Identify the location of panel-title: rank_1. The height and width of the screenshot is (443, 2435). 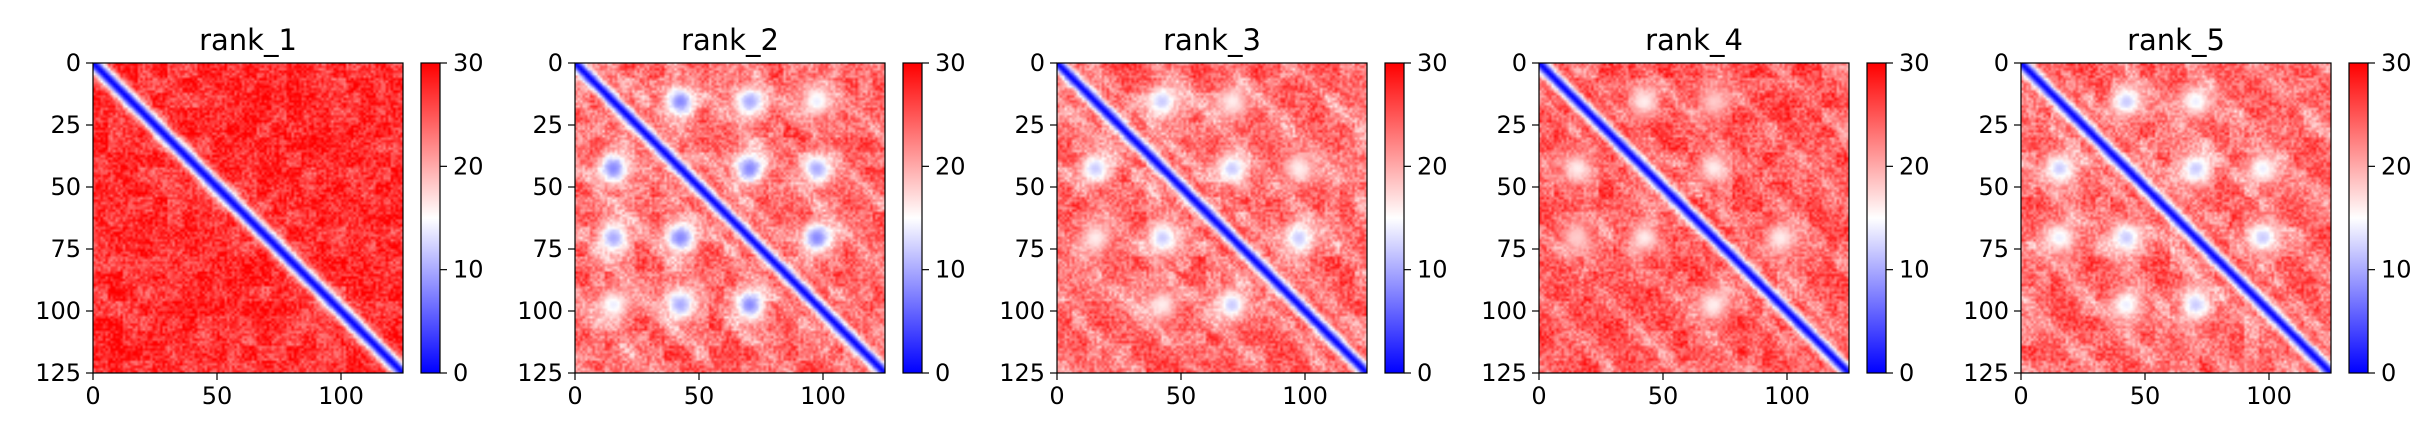
(248, 40).